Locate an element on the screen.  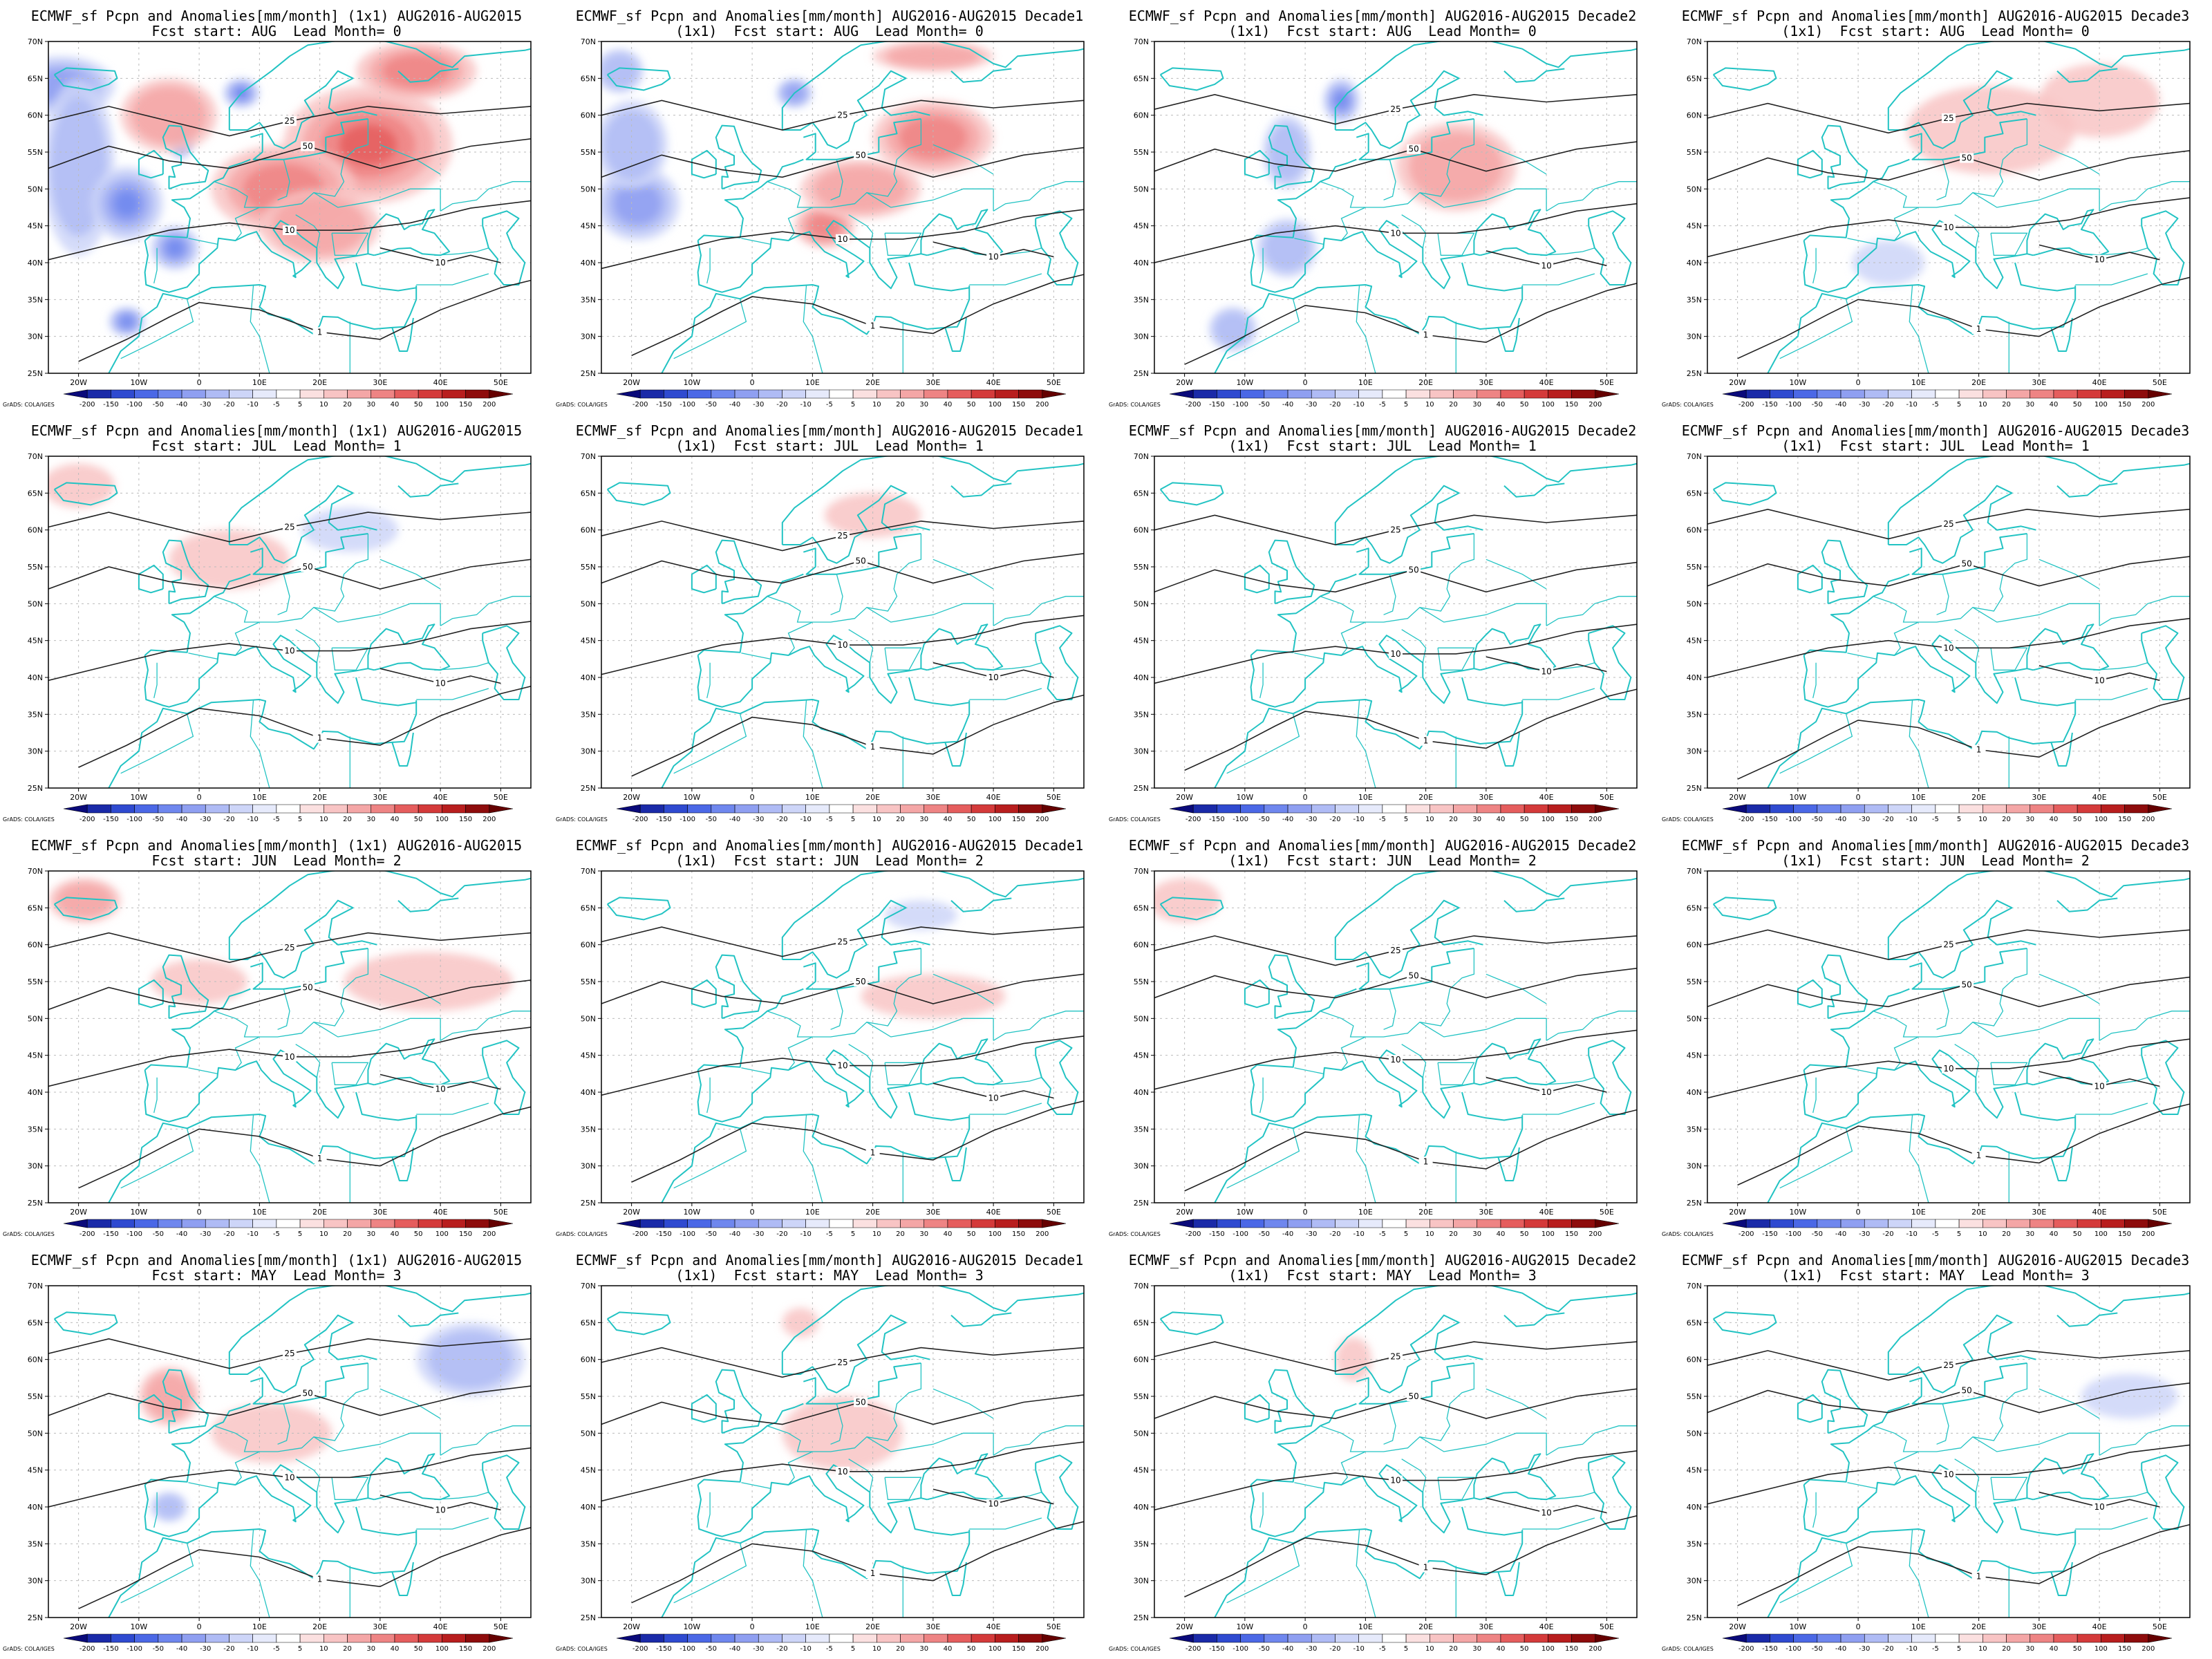
colorbar-label: -10 is located at coordinates (806, 1649).